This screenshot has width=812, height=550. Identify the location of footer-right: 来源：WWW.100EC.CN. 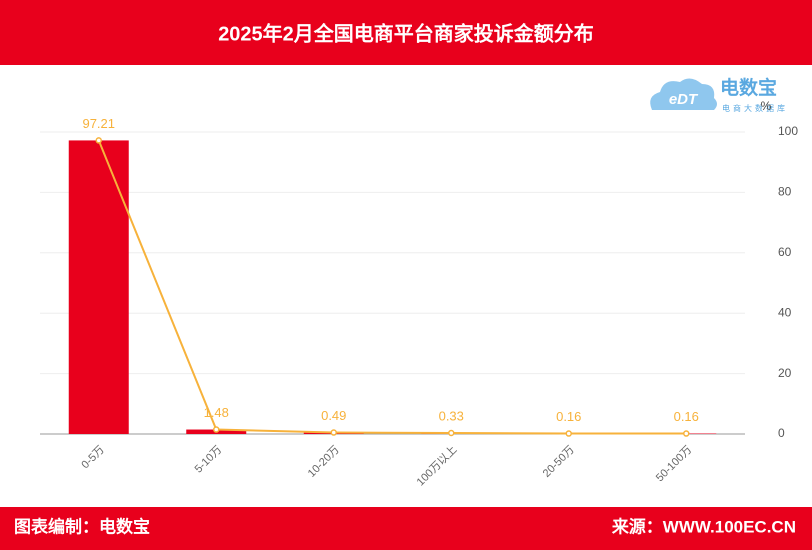
(703, 526).